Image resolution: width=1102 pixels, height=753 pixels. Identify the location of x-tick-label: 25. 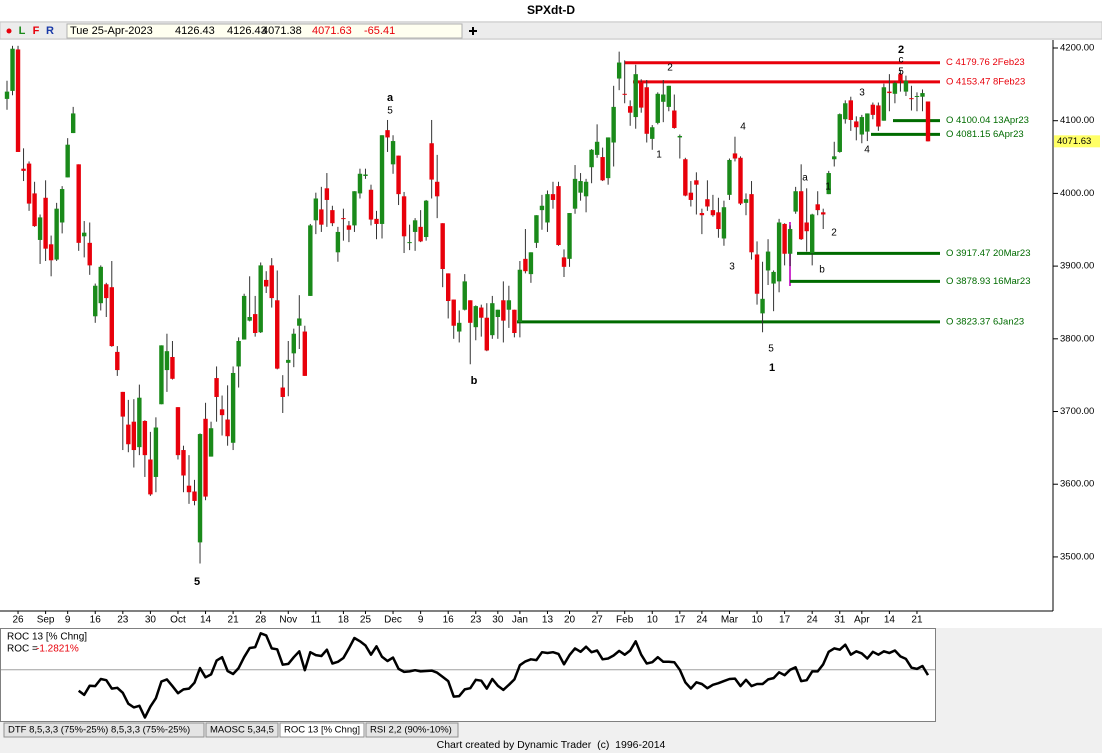
(366, 620).